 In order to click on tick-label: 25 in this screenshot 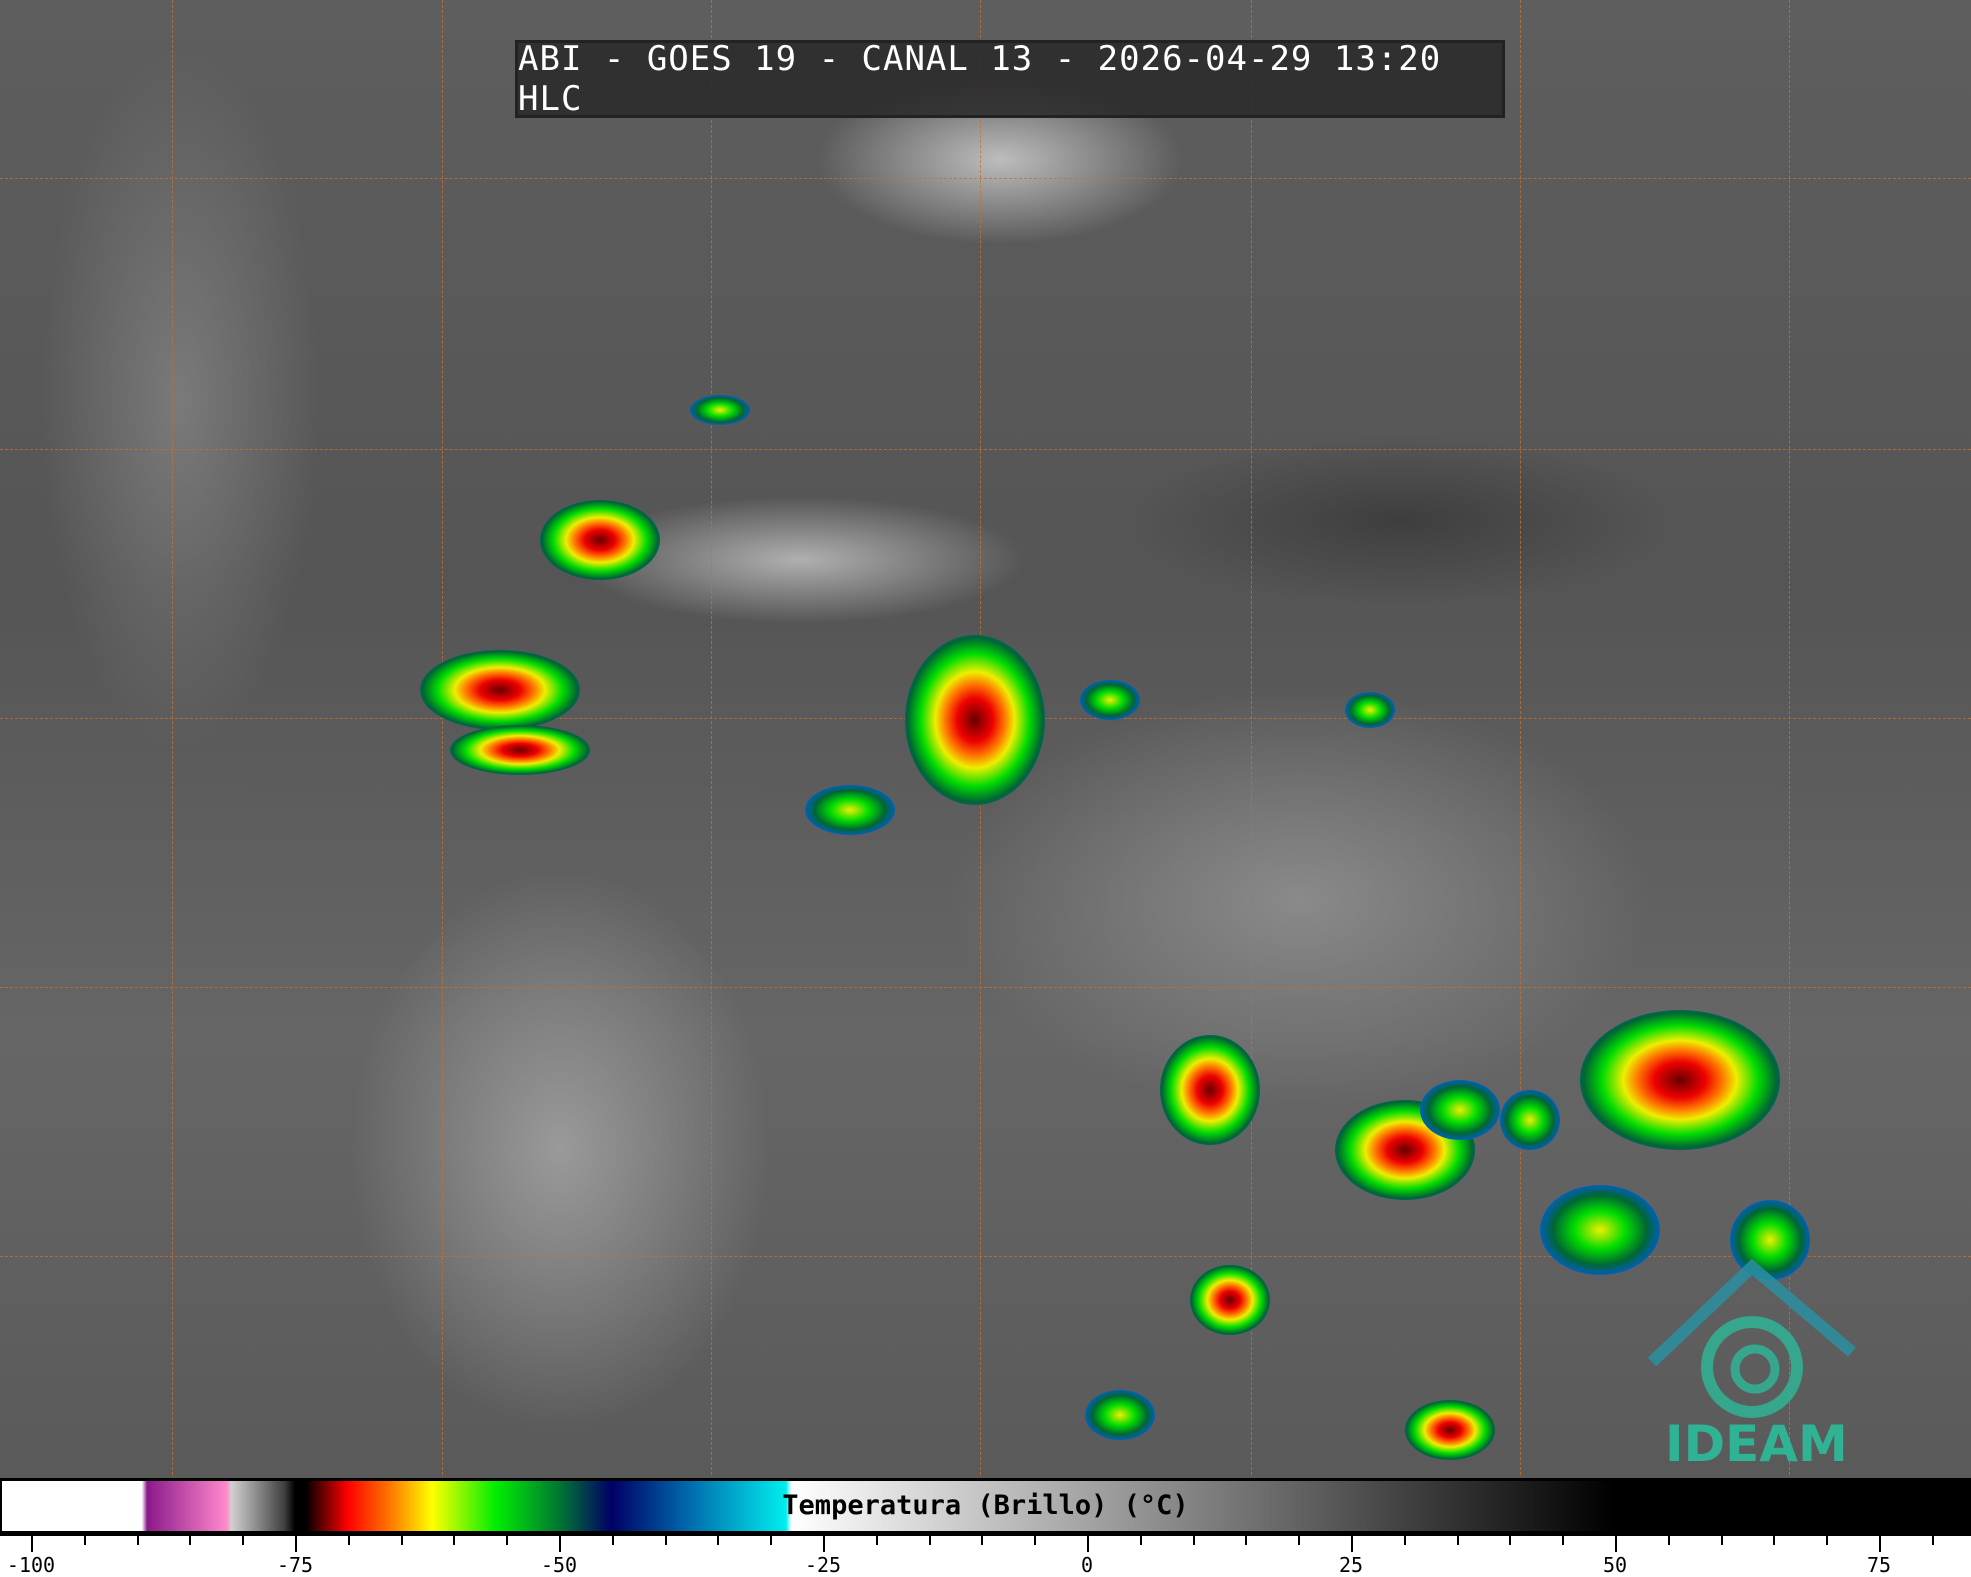, I will do `click(1351, 1565)`.